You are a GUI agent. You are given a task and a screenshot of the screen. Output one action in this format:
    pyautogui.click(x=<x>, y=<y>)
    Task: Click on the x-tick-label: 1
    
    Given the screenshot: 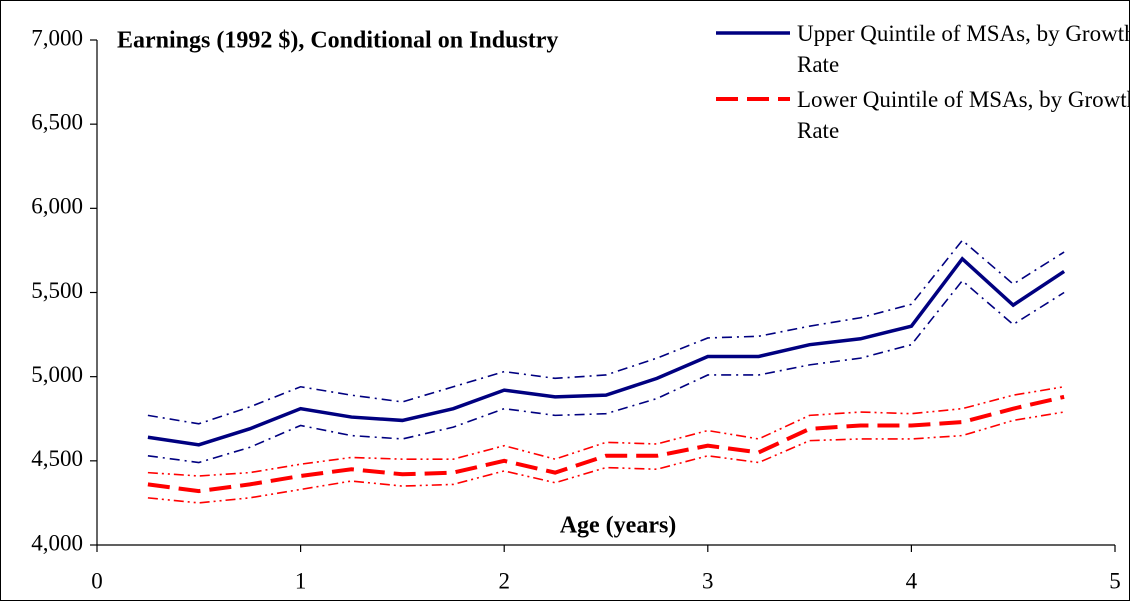 What is the action you would take?
    pyautogui.click(x=301, y=580)
    